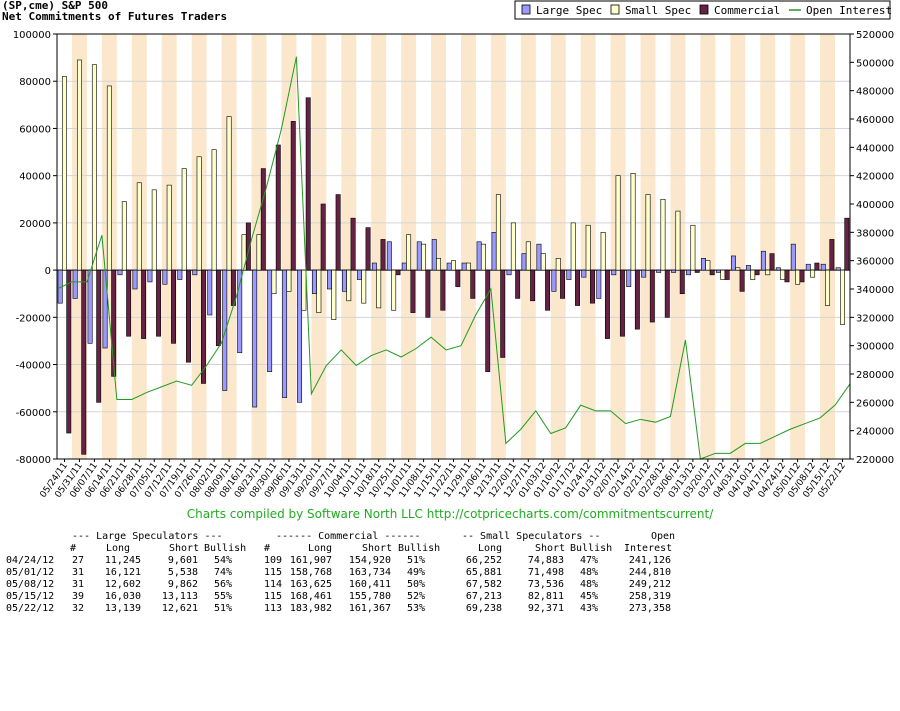  What do you see at coordinates (545, 584) in the screenshot?
I see `cell-small-short: 73,536` at bounding box center [545, 584].